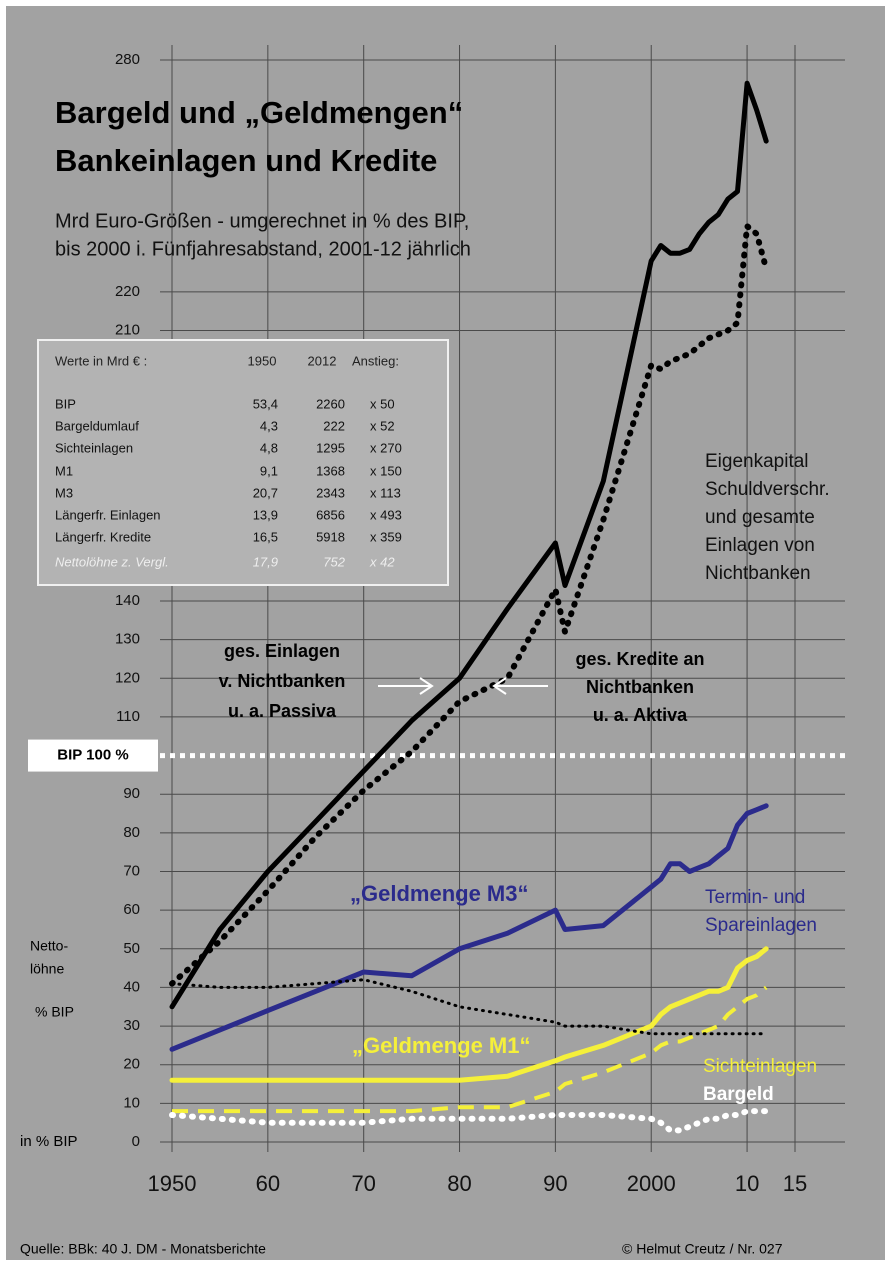 This screenshot has height=1266, width=891. What do you see at coordinates (322, 360) in the screenshot?
I see `table-header: 2012` at bounding box center [322, 360].